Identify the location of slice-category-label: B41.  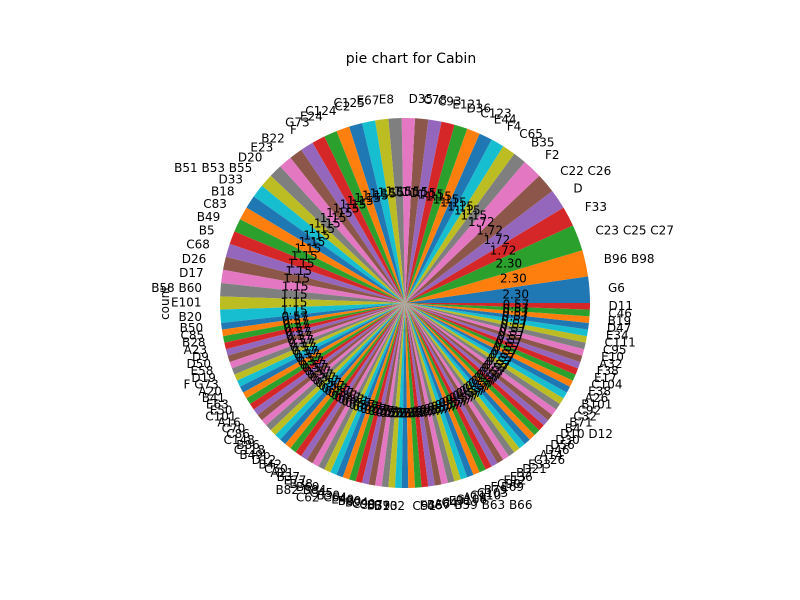
(214, 398).